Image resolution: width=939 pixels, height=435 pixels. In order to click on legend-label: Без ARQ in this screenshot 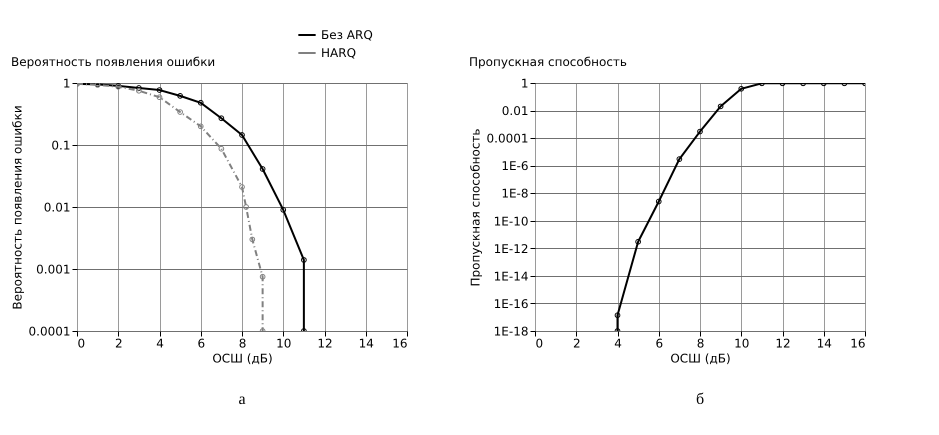, I will do `click(347, 35)`.